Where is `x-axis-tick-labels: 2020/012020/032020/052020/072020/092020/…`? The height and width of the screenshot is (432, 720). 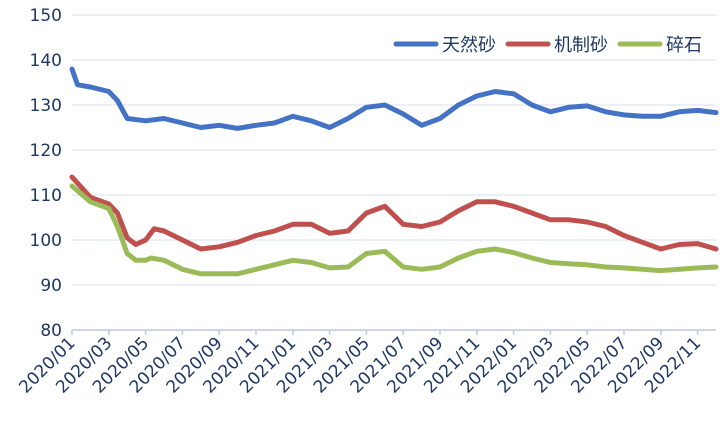
x-axis-tick-labels: 2020/012020/032020/052020/072020/092020/… is located at coordinates (360, 363).